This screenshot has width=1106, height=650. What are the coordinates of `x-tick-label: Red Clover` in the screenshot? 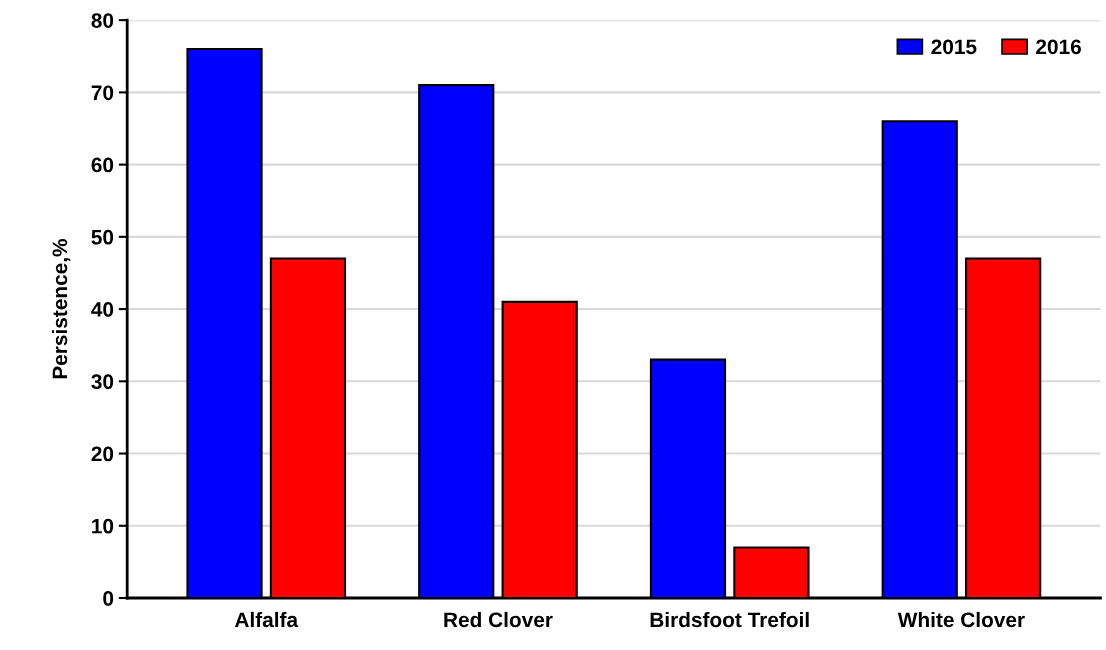 It's located at (498, 619).